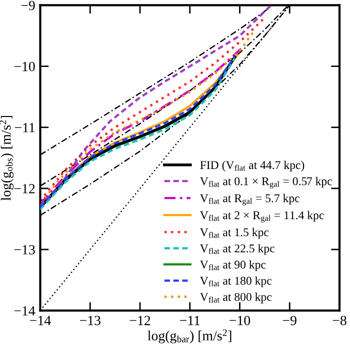 This screenshot has width=350, height=347. I want to click on x-axis-title: log(g$_{bar}$) [m/s$^{2}$], so click(190, 336).